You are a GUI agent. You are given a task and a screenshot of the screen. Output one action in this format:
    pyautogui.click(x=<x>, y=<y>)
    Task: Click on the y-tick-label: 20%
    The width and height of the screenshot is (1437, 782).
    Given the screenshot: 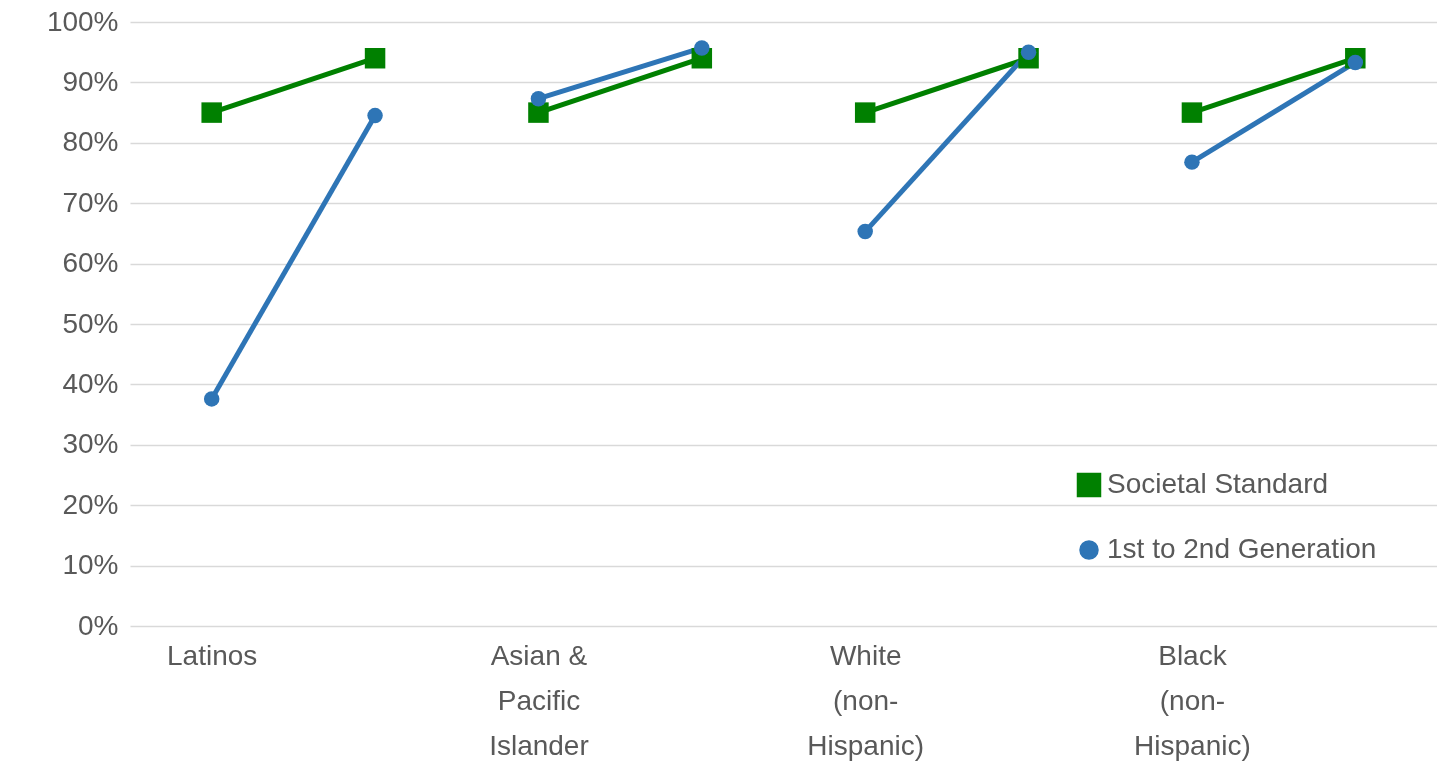 What is the action you would take?
    pyautogui.click(x=90, y=504)
    